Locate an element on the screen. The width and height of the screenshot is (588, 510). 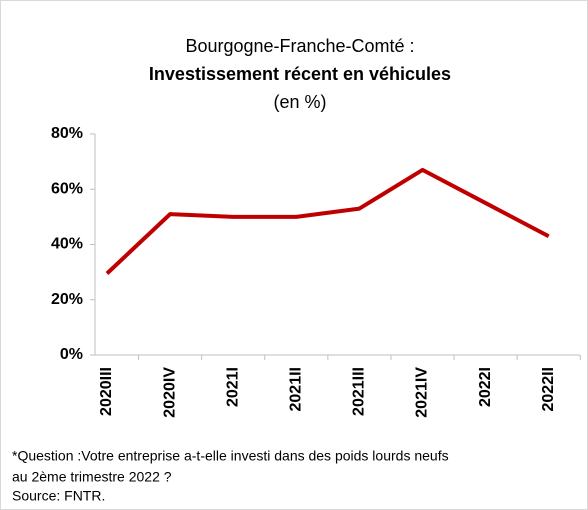
x-tick-label: 2021III is located at coordinates (359, 391).